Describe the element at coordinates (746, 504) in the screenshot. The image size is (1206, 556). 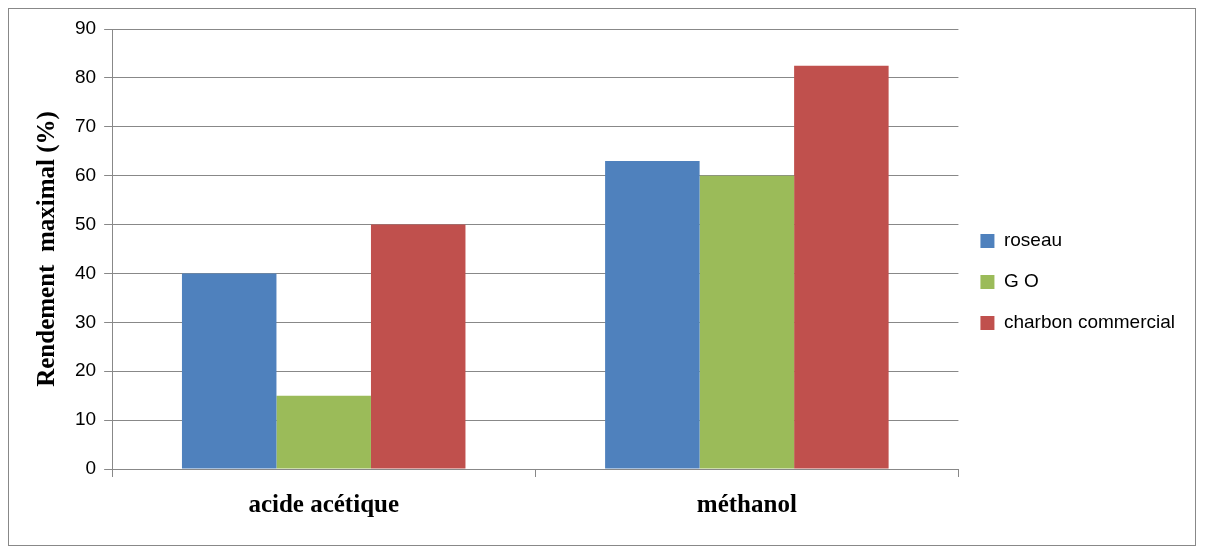
I see `x-tick-label: méthanol` at that location.